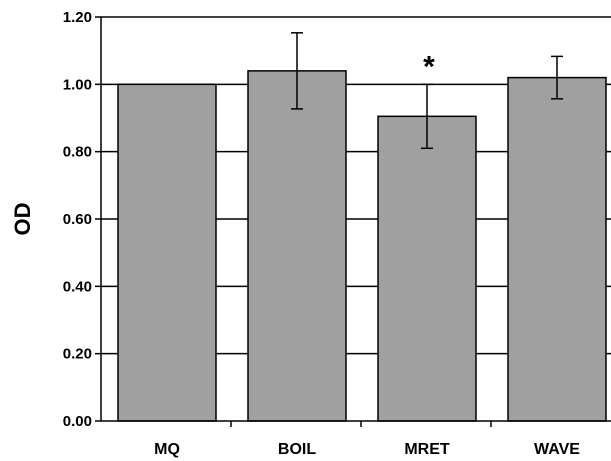  I want to click on x-tick-label: BOIL, so click(297, 449).